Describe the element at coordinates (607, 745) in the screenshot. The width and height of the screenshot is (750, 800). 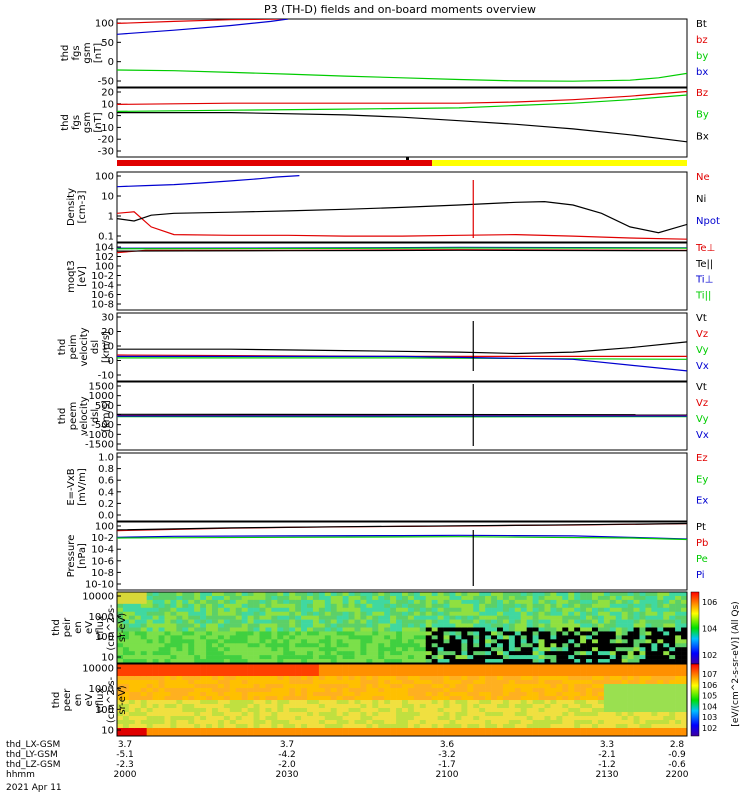
I see `footer-value: 3.3` at that location.